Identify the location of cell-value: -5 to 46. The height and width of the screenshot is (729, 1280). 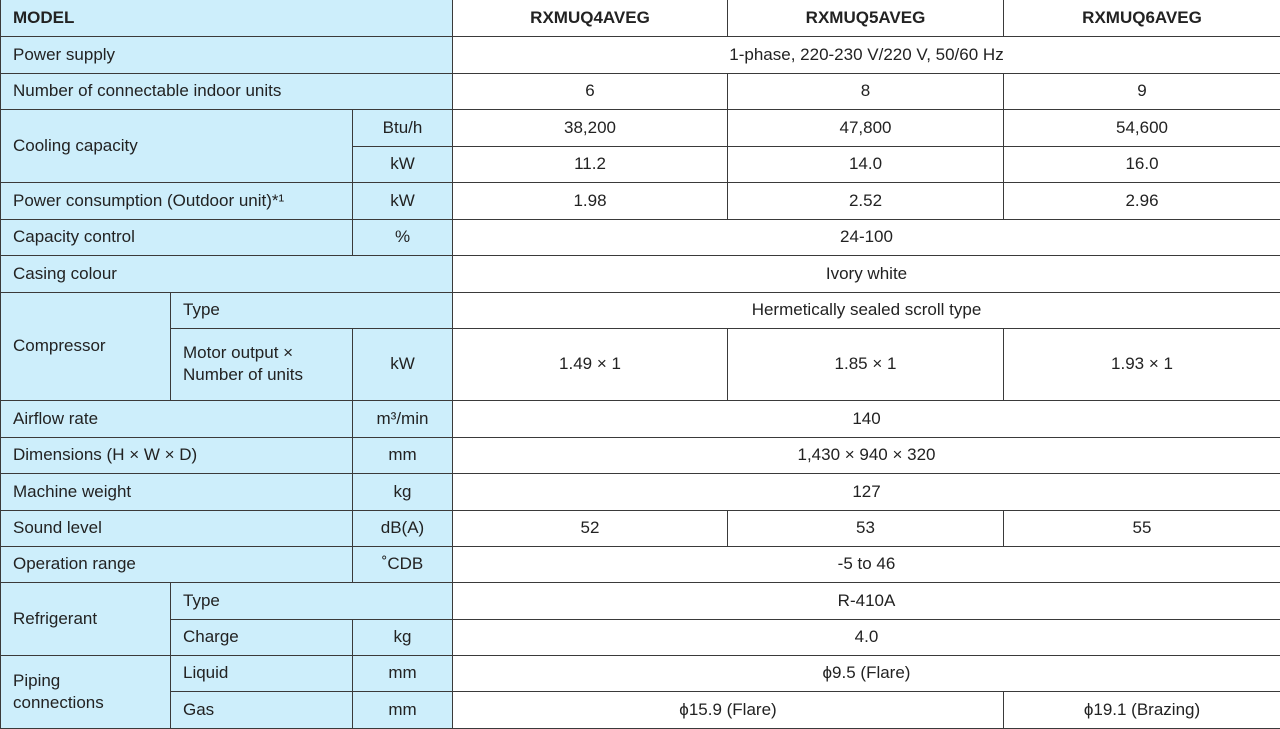
(866, 564).